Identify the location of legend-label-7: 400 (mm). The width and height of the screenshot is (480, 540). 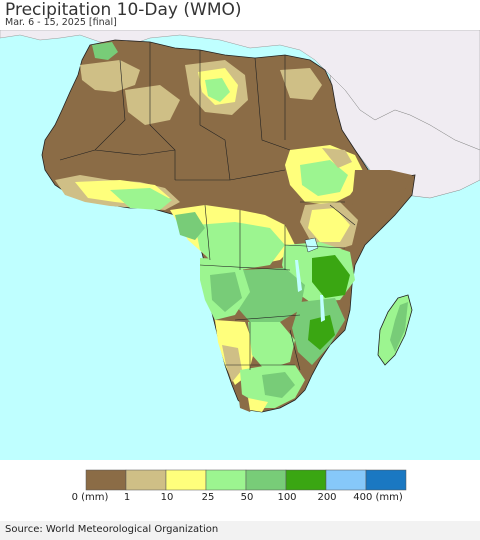
(378, 497).